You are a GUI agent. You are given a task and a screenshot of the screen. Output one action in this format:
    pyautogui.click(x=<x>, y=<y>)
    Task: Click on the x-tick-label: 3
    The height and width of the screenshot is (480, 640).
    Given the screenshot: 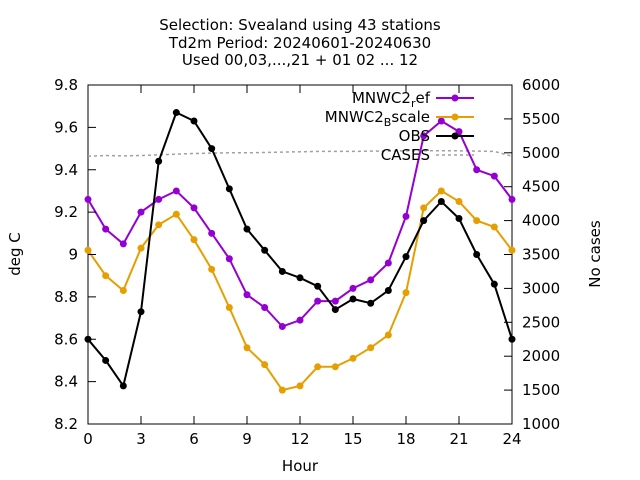 What is the action you would take?
    pyautogui.click(x=141, y=439)
    